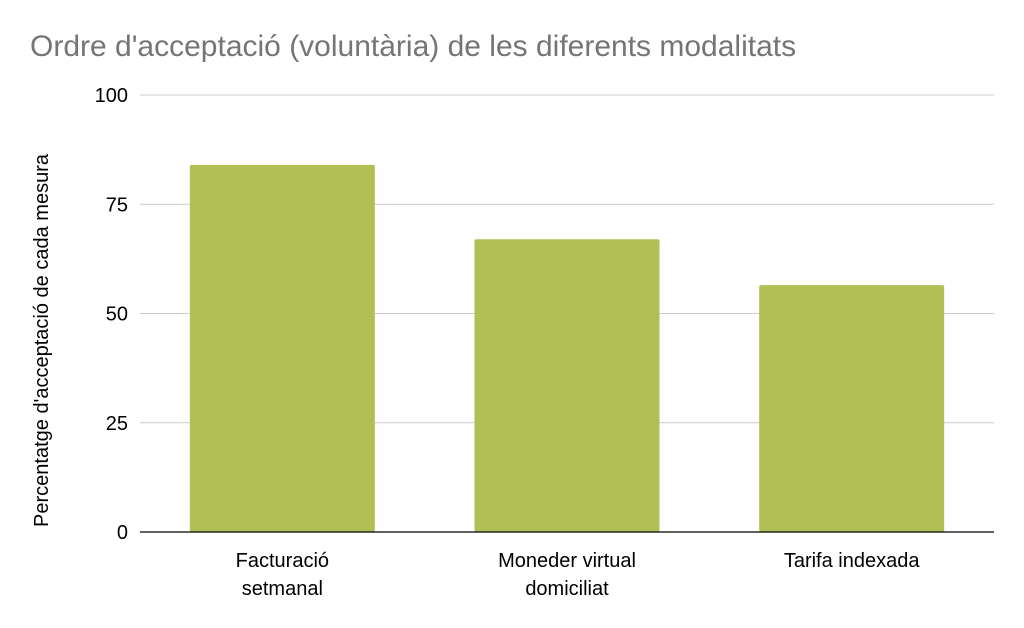 Image resolution: width=1024 pixels, height=628 pixels. What do you see at coordinates (117, 205) in the screenshot?
I see `y-tick-label: 75` at bounding box center [117, 205].